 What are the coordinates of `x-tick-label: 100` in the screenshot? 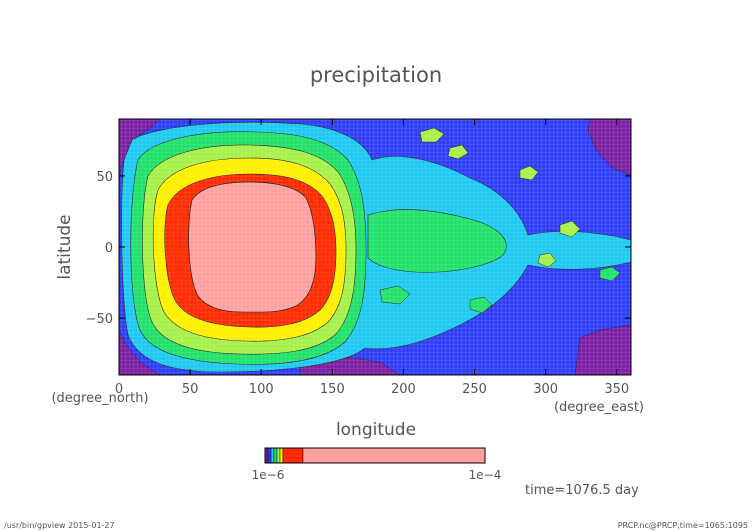 It's located at (261, 389).